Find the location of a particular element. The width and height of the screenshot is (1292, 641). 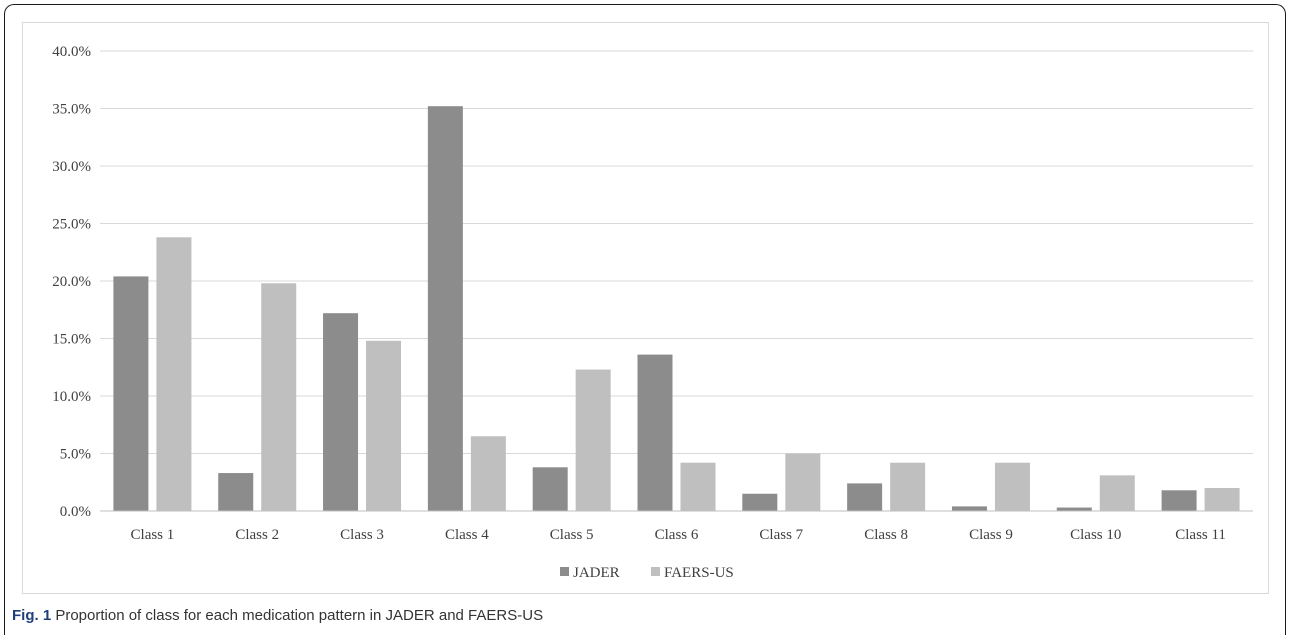

legend-label: JADER is located at coordinates (596, 573).